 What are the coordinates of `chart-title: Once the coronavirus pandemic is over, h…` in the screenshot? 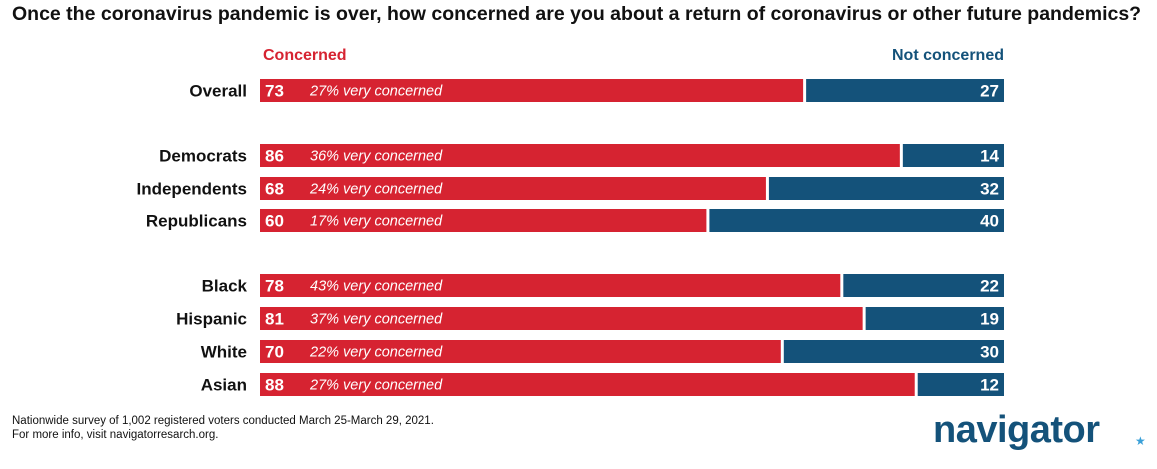 It's located at (577, 14).